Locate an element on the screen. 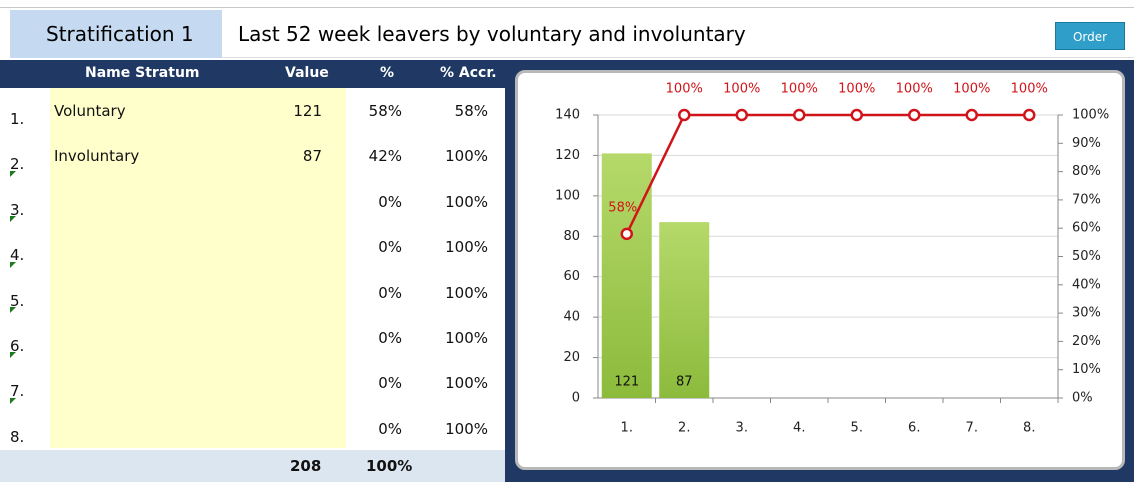  table-header is located at coordinates (252, 74).